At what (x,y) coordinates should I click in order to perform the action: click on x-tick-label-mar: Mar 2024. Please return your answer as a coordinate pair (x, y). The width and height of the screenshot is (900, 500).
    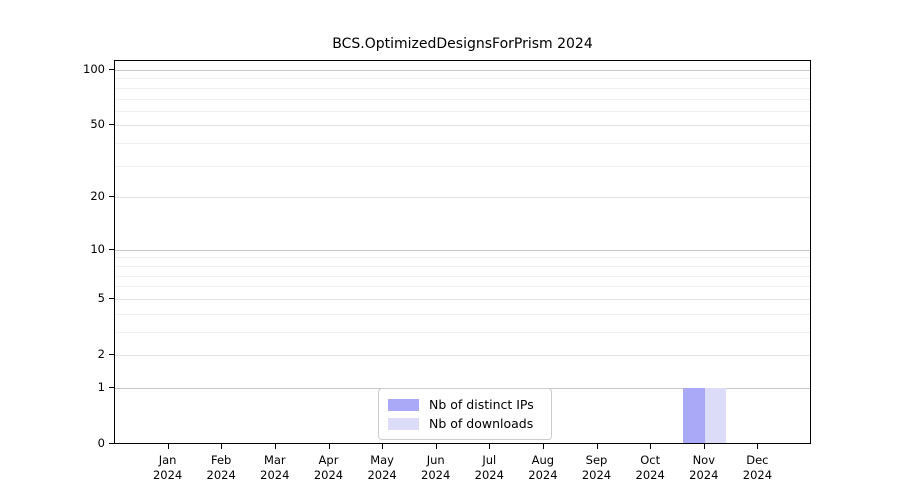
    Looking at the image, I should click on (275, 467).